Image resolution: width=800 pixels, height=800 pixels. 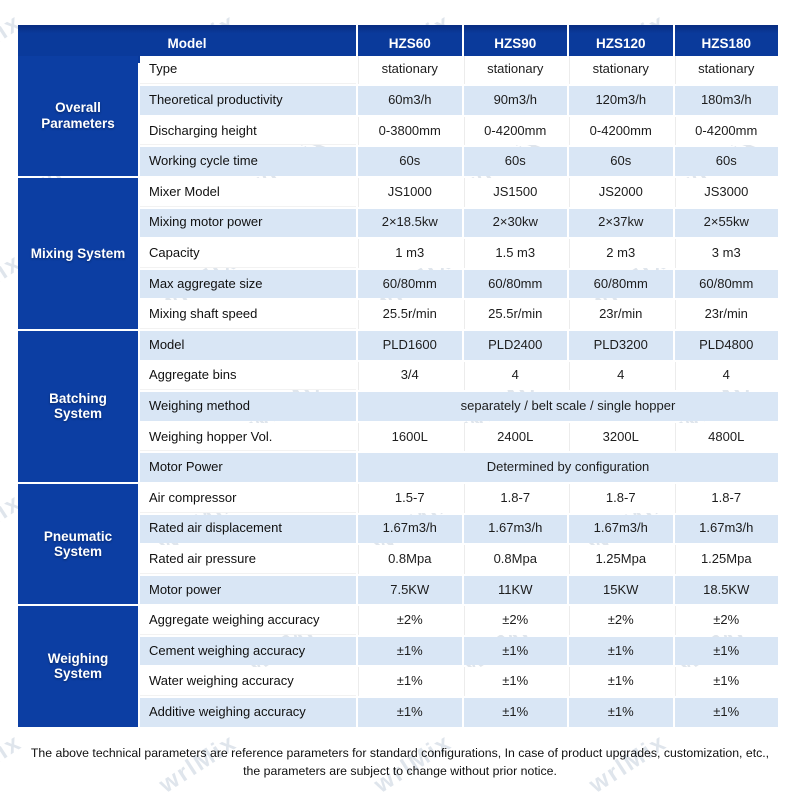 What do you see at coordinates (515, 437) in the screenshot?
I see `param-value: 2400L` at bounding box center [515, 437].